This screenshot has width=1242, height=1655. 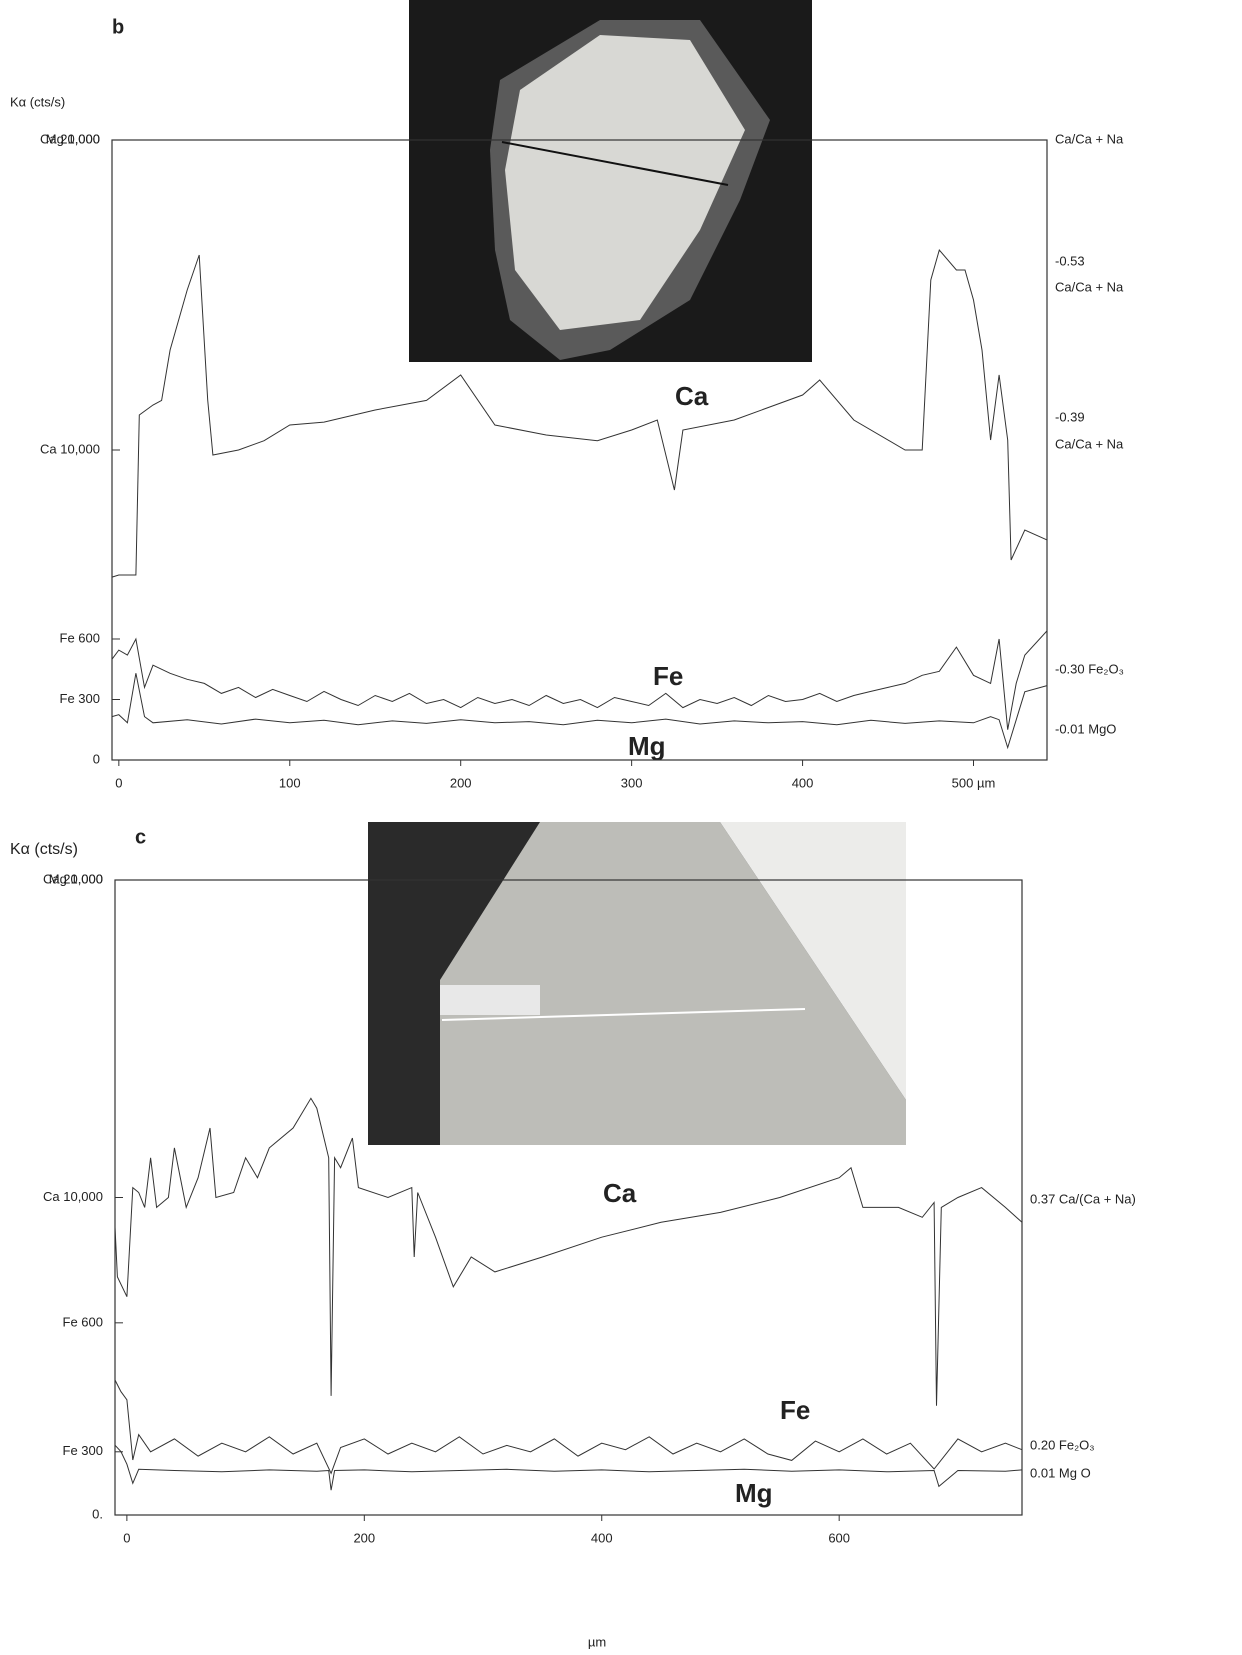 What do you see at coordinates (76, 878) in the screenshot?
I see `y-tick-label: Mg 1.000` at bounding box center [76, 878].